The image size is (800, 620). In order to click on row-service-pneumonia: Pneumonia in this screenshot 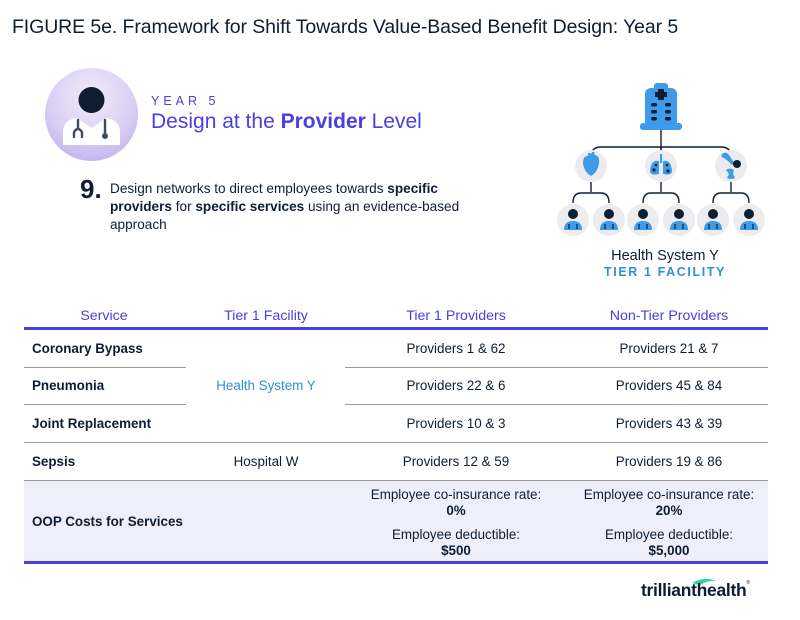, I will do `click(68, 385)`.